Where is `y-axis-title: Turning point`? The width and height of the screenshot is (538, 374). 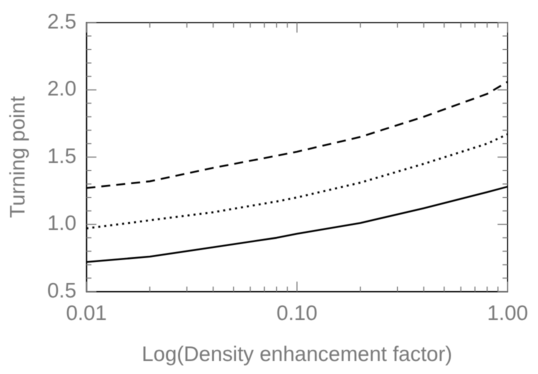 y-axis-title: Turning point is located at coordinates (18, 157).